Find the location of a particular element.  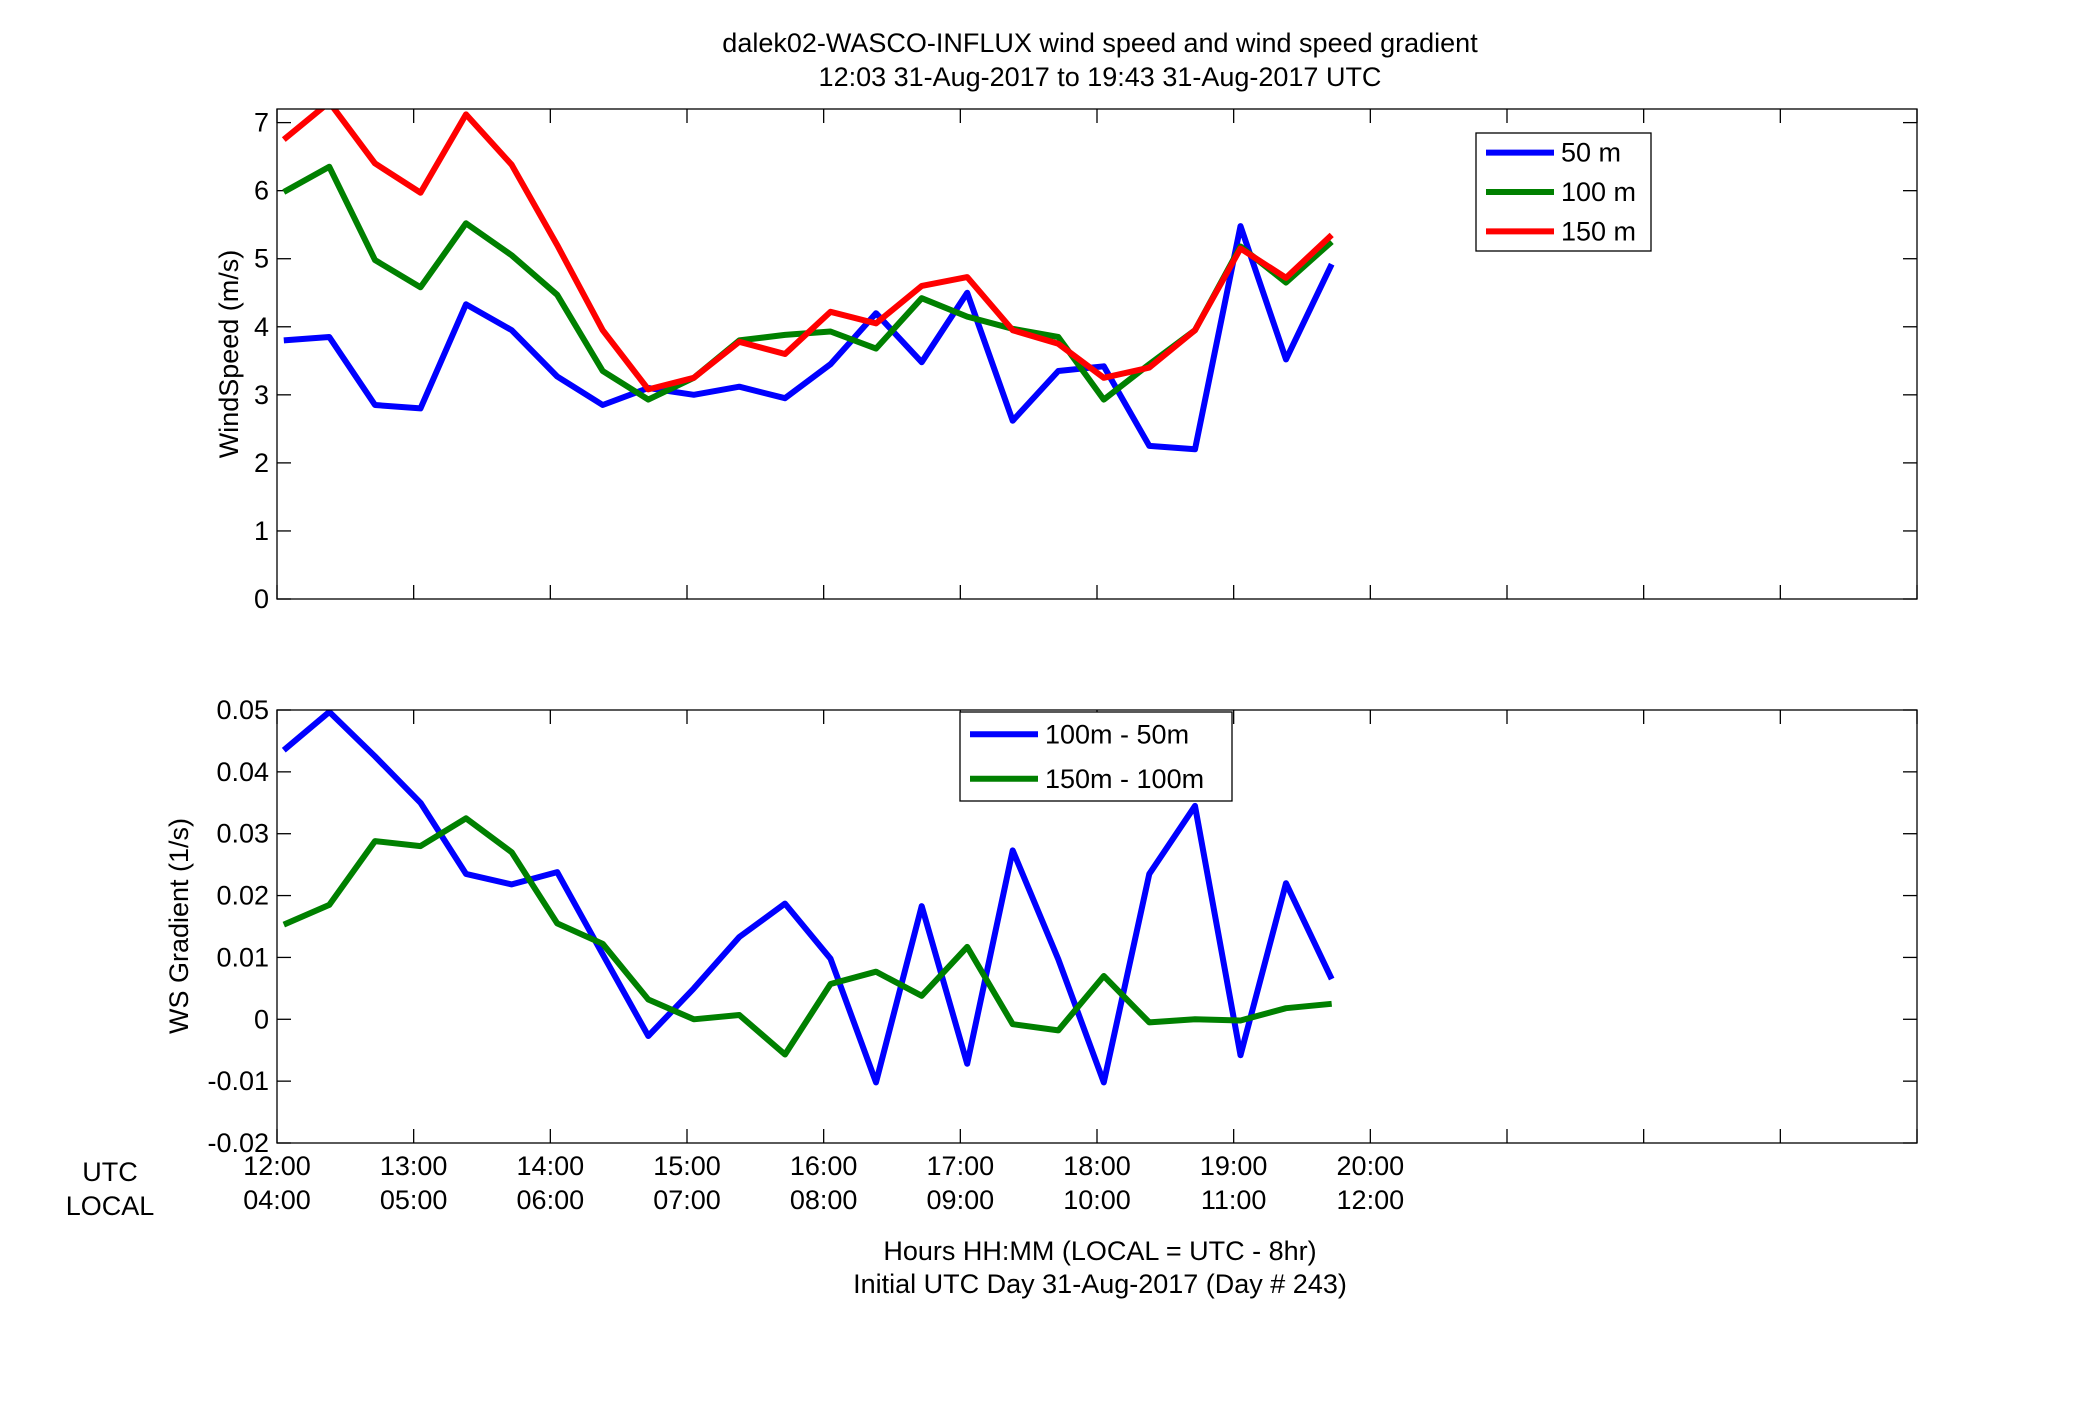

x-tick-label-utc: 17:00 is located at coordinates (961, 1166).